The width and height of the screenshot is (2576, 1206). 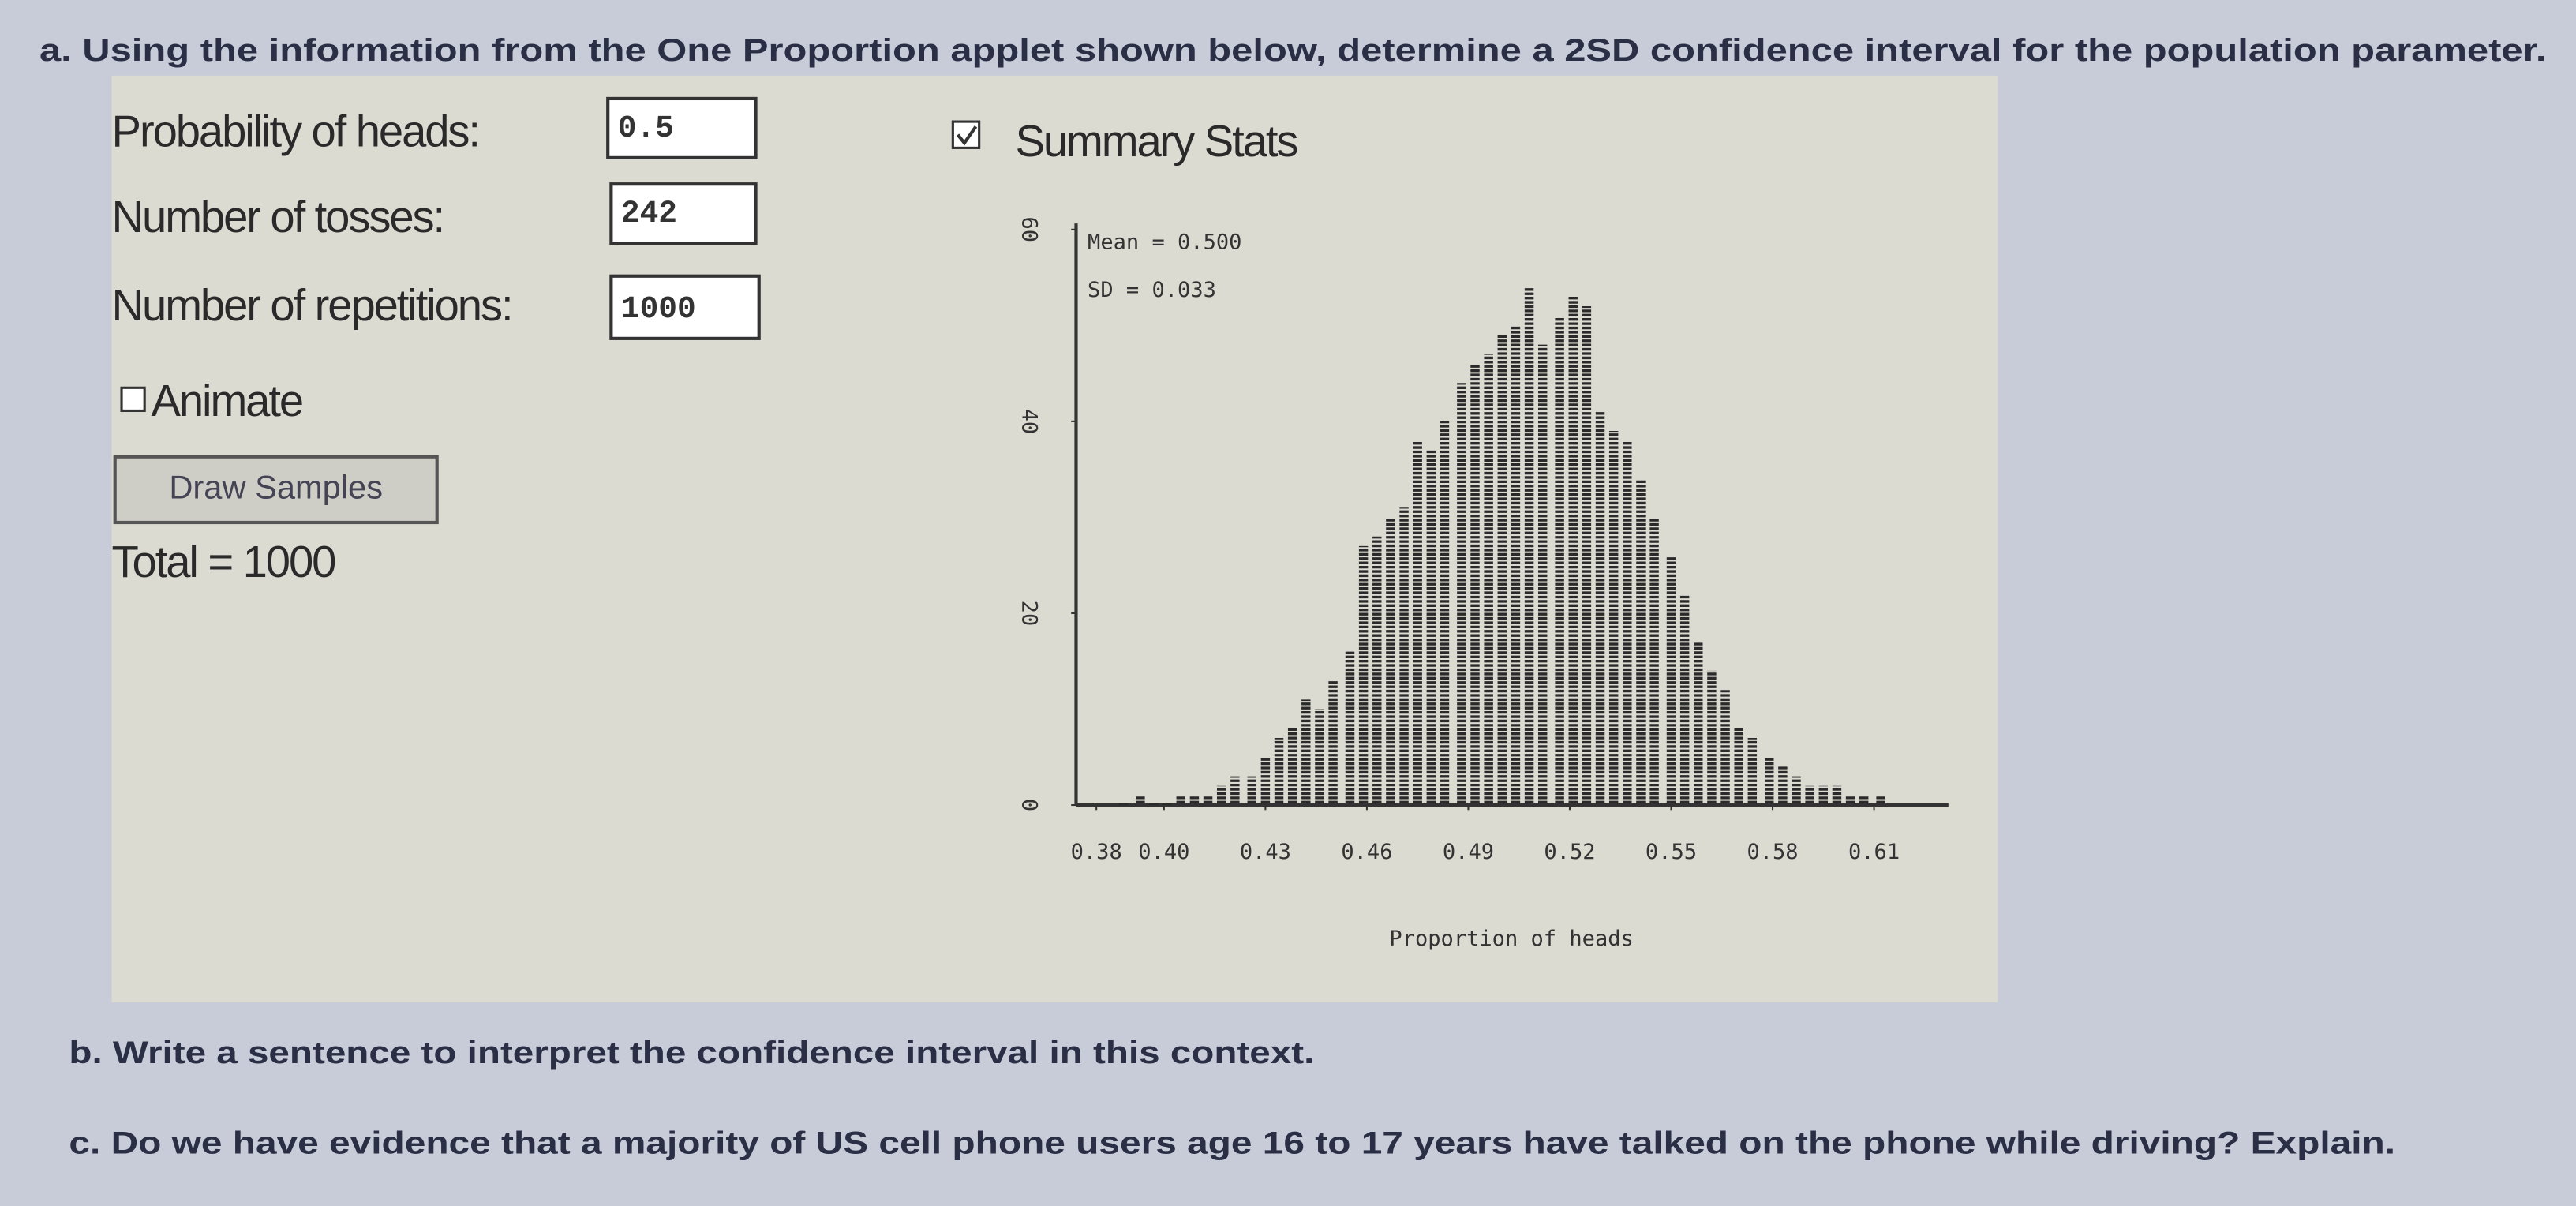 What do you see at coordinates (1772, 852) in the screenshot?
I see `x-tick-label: 0.58` at bounding box center [1772, 852].